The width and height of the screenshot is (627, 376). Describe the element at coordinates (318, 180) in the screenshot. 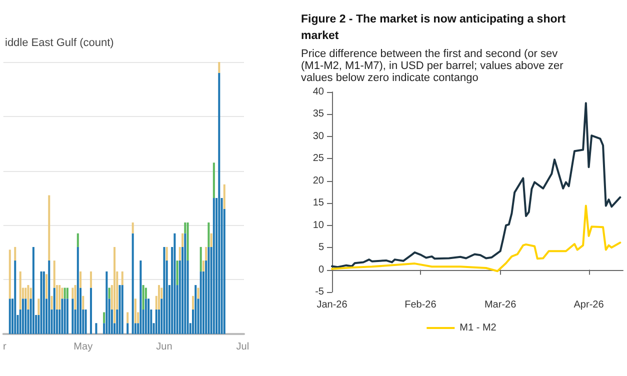

I see `y-tick-label: 20` at that location.